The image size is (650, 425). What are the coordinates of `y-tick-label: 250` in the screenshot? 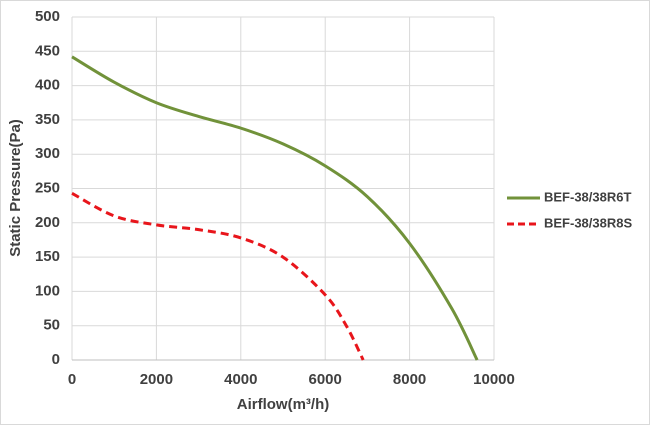 It's located at (47, 187).